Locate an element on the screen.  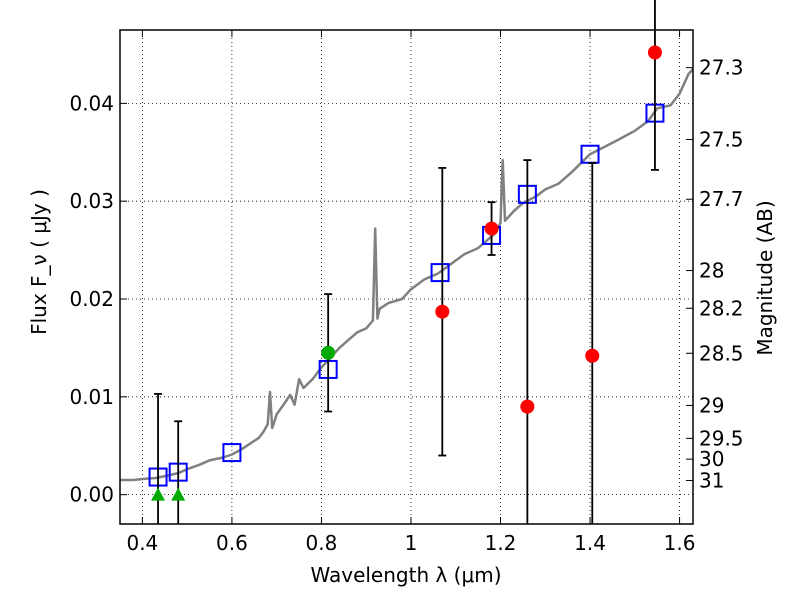
y-tick-label: 0.01 is located at coordinates (91, 397).